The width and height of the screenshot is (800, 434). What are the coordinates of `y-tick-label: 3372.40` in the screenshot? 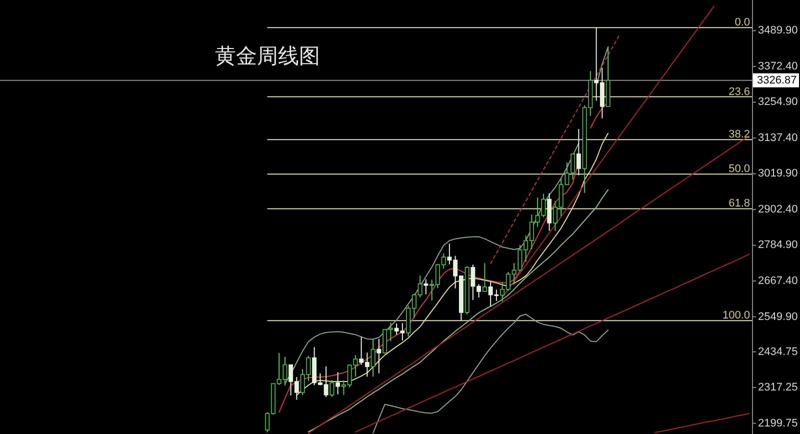 It's located at (778, 66).